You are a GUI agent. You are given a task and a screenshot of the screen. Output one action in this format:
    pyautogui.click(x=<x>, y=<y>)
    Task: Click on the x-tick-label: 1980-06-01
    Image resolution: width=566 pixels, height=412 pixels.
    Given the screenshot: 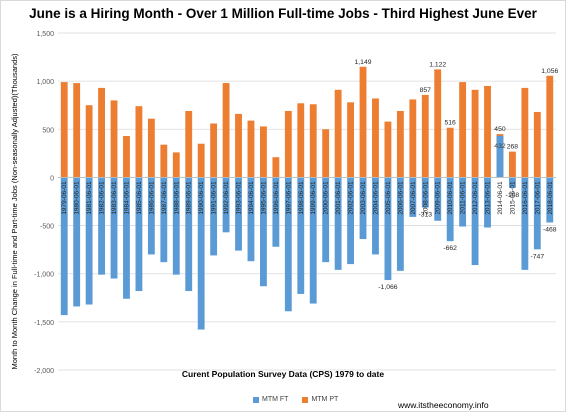 What is the action you would take?
    pyautogui.click(x=77, y=198)
    